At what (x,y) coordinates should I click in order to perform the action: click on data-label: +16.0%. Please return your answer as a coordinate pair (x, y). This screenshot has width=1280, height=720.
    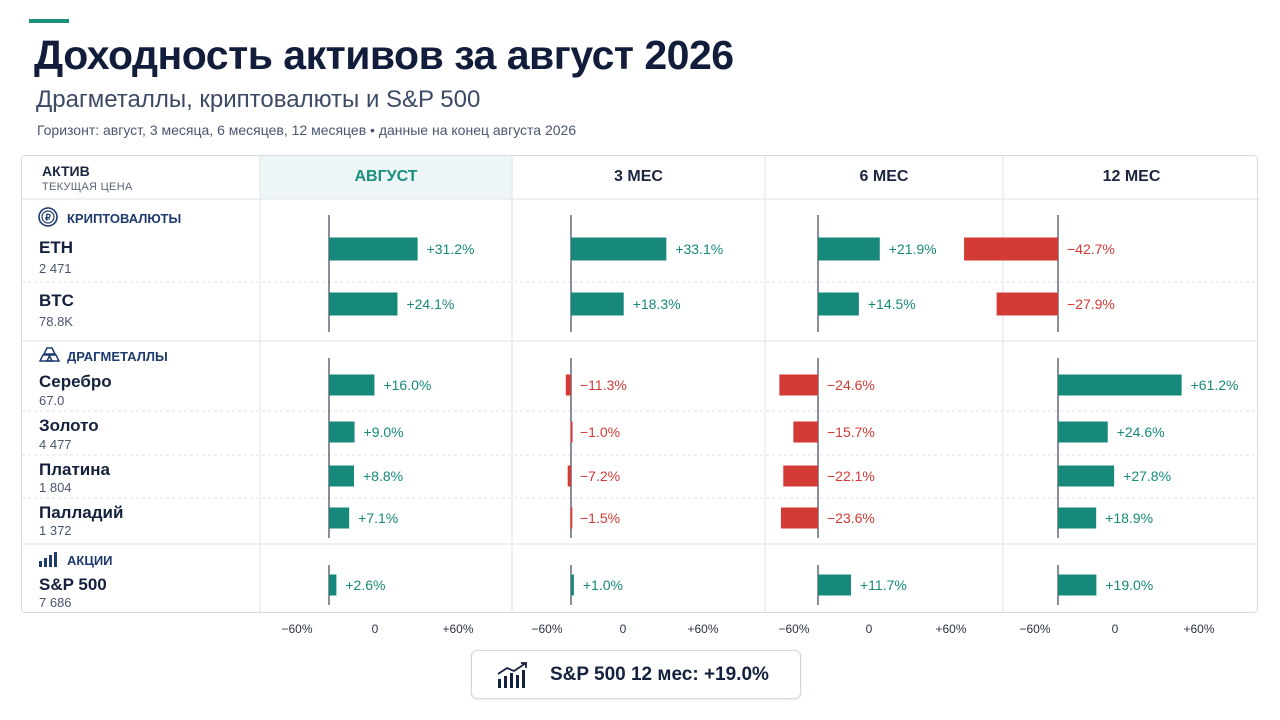
    Looking at the image, I should click on (407, 385).